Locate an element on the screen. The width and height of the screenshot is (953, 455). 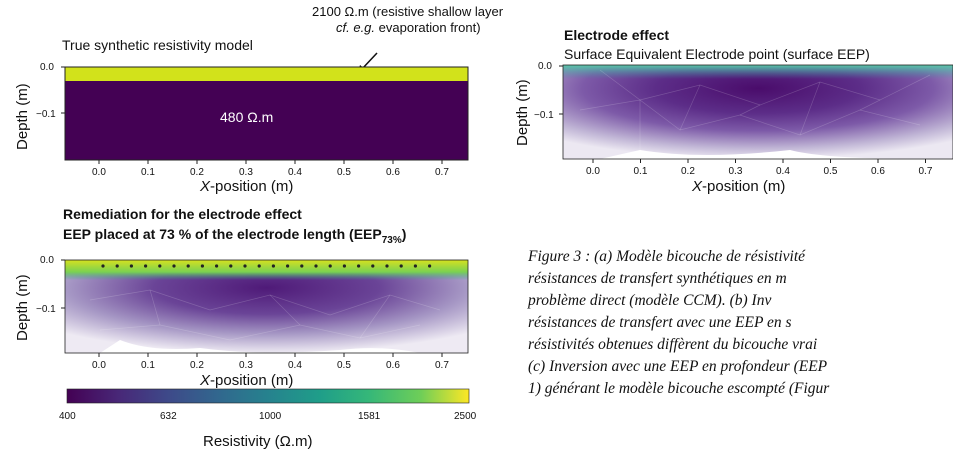
colorbar-tick: 1000 is located at coordinates (270, 416).